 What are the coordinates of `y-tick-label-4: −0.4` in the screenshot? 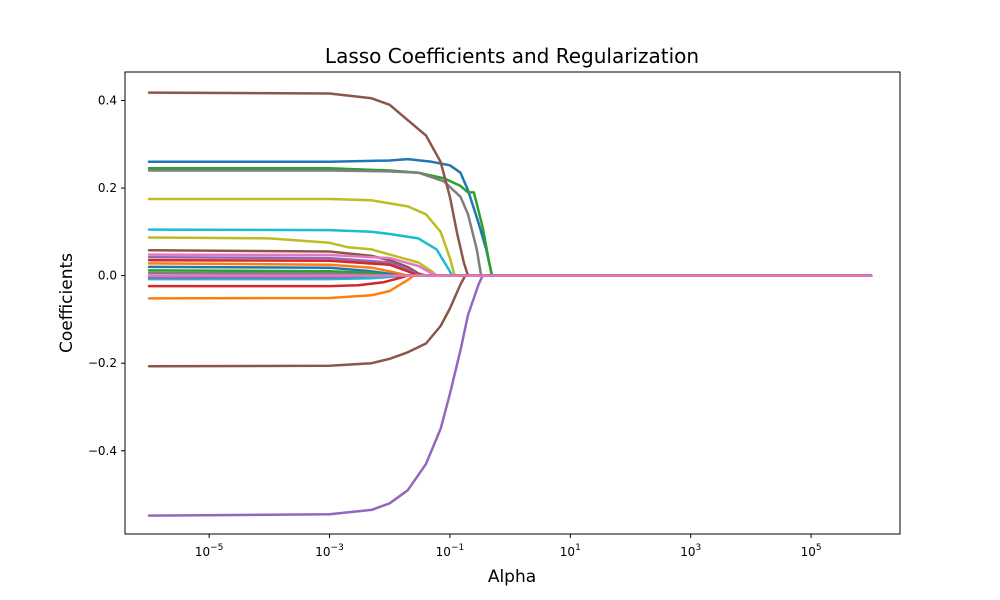 It's located at (102, 451).